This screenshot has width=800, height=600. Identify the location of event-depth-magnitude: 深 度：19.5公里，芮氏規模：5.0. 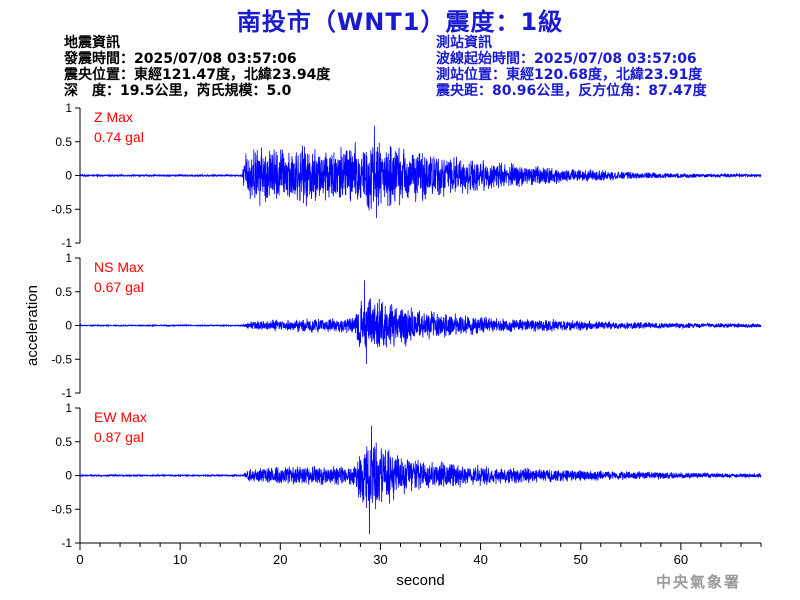
(178, 91).